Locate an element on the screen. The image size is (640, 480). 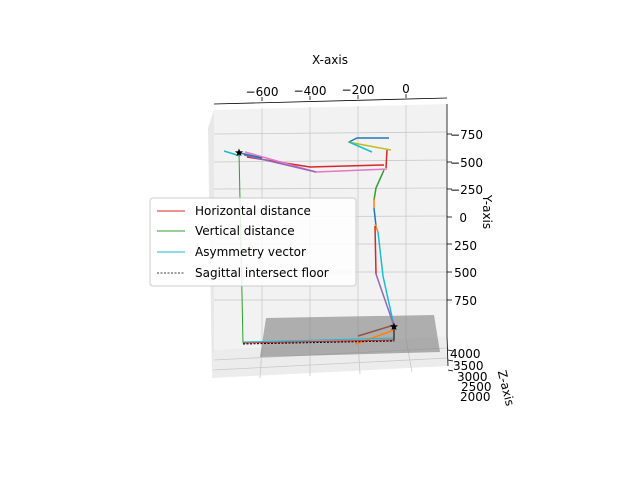
skeleton-torso-green is located at coordinates (379, 185).